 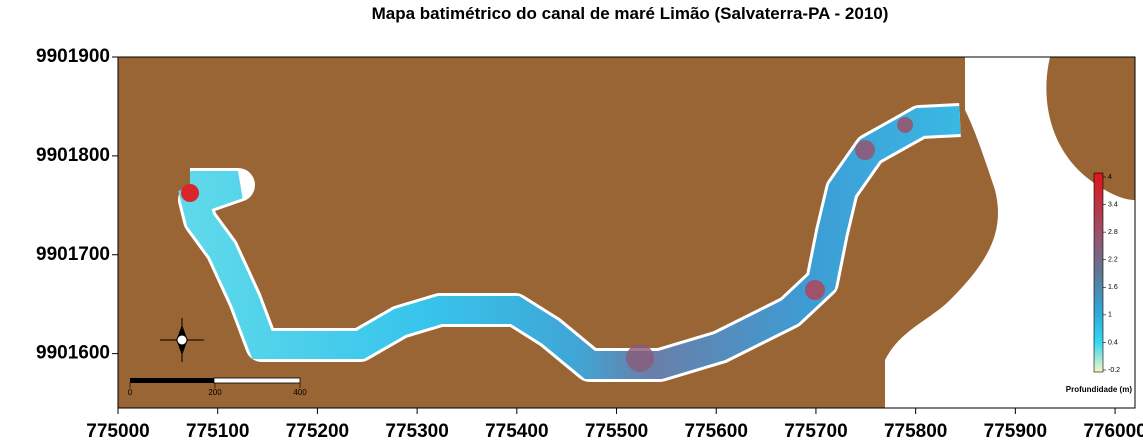 What do you see at coordinates (73, 254) in the screenshot?
I see `y-tick-label: 9901700` at bounding box center [73, 254].